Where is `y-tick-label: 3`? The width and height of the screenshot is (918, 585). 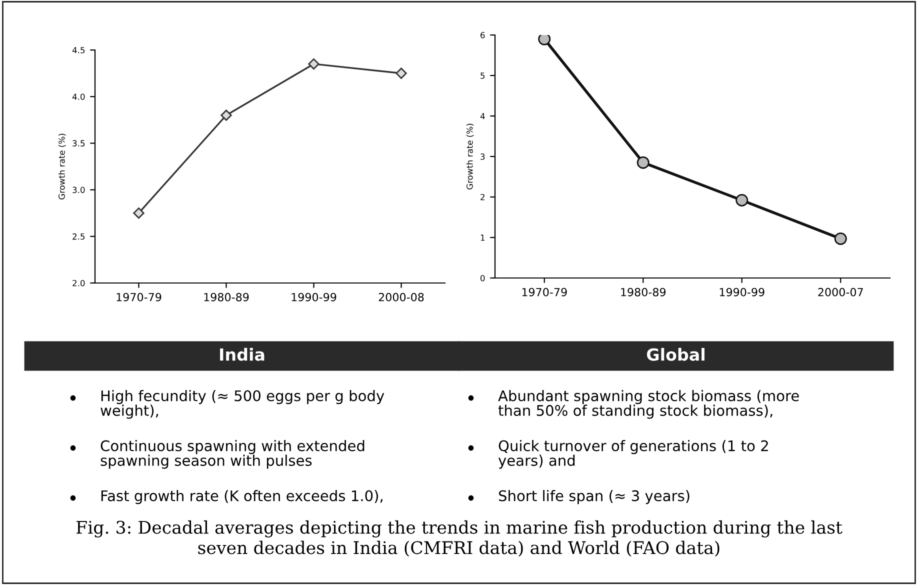 y-tick-label: 3 is located at coordinates (482, 156).